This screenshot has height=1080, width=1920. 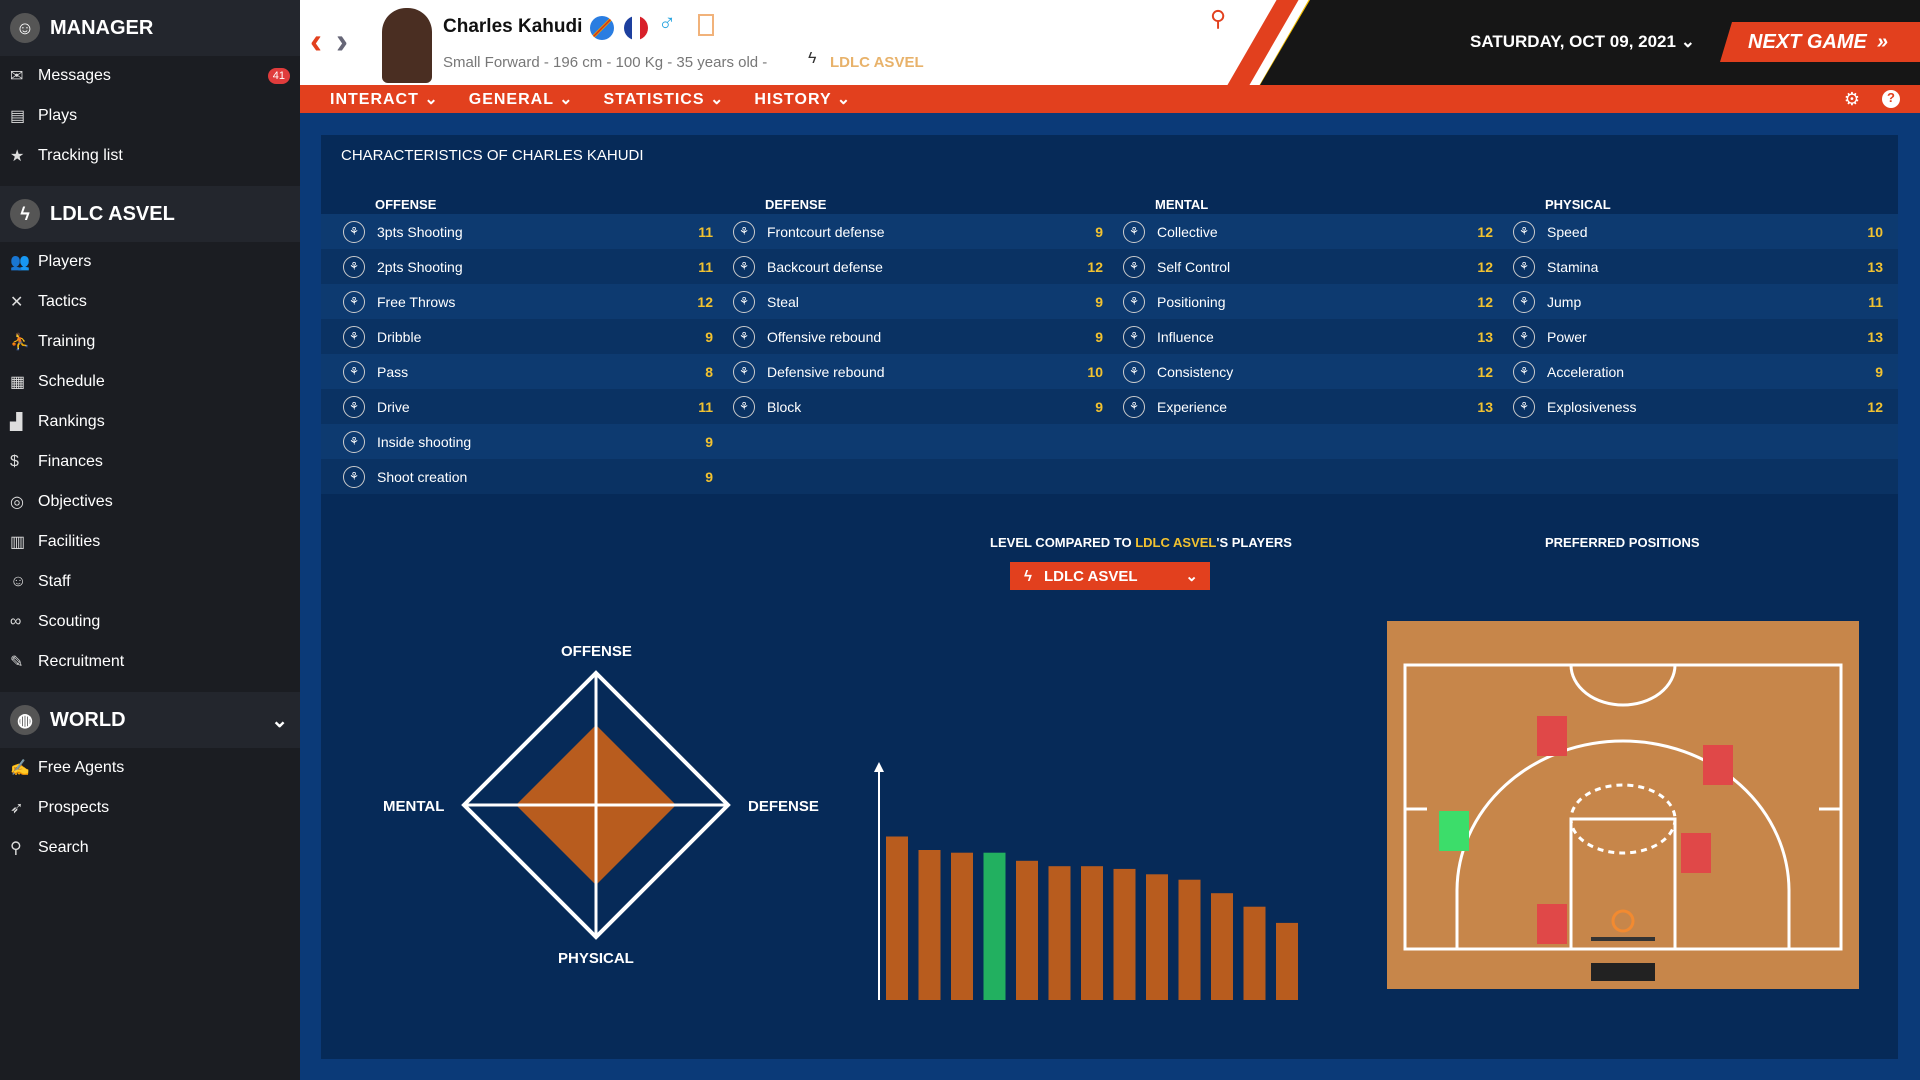 I want to click on sidebar-item-players: 👥 Players, so click(x=150, y=262).